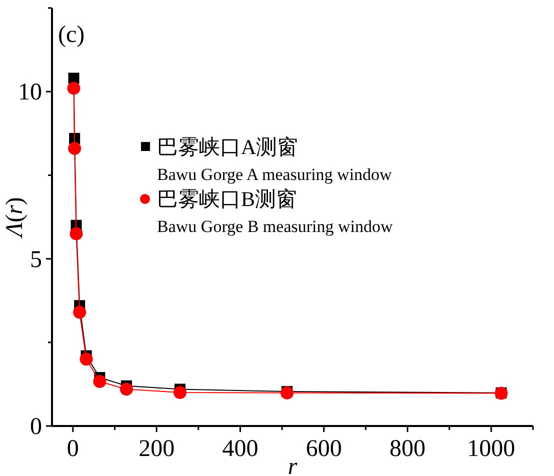  Describe the element at coordinates (72, 449) in the screenshot. I see `x-tick-label: 0` at that location.